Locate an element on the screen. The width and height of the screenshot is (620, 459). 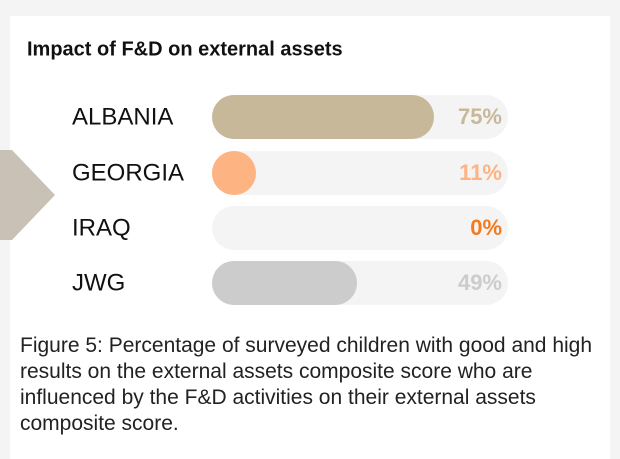
value-label: 75% is located at coordinates (480, 116).